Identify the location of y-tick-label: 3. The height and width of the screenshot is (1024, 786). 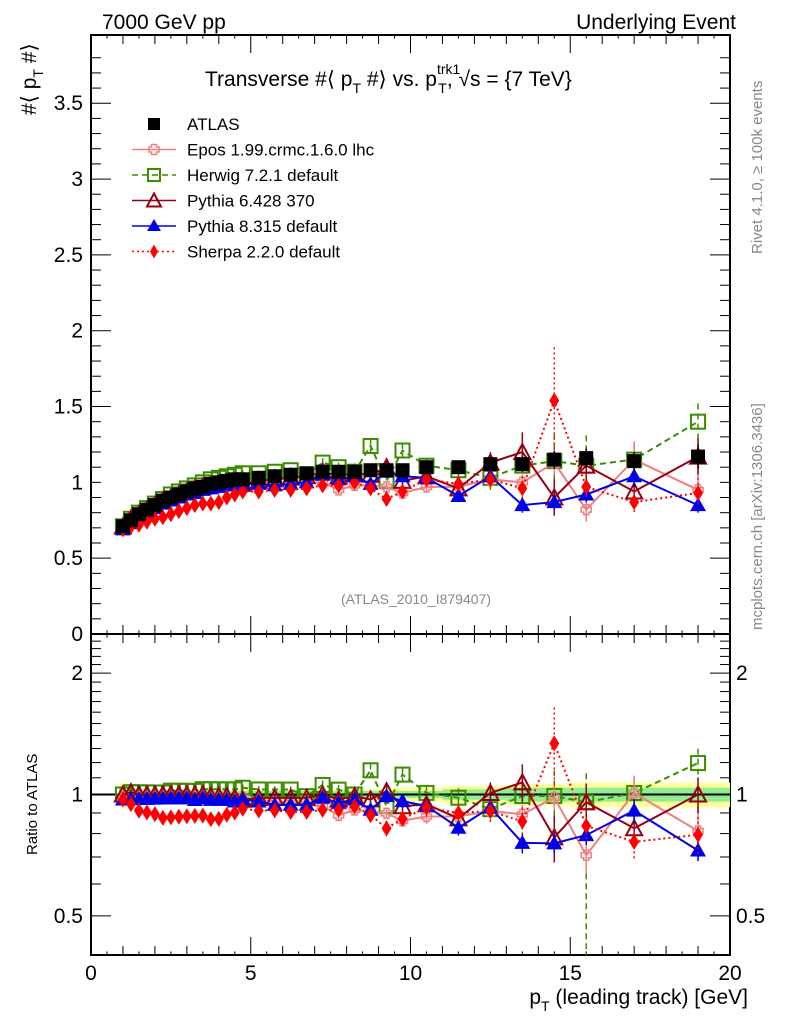
(77, 179).